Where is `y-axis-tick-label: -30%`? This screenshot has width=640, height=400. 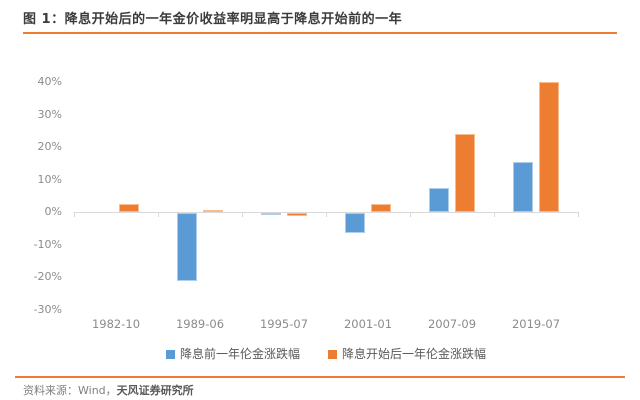
y-axis-tick-label: -30% is located at coordinates (47, 309).